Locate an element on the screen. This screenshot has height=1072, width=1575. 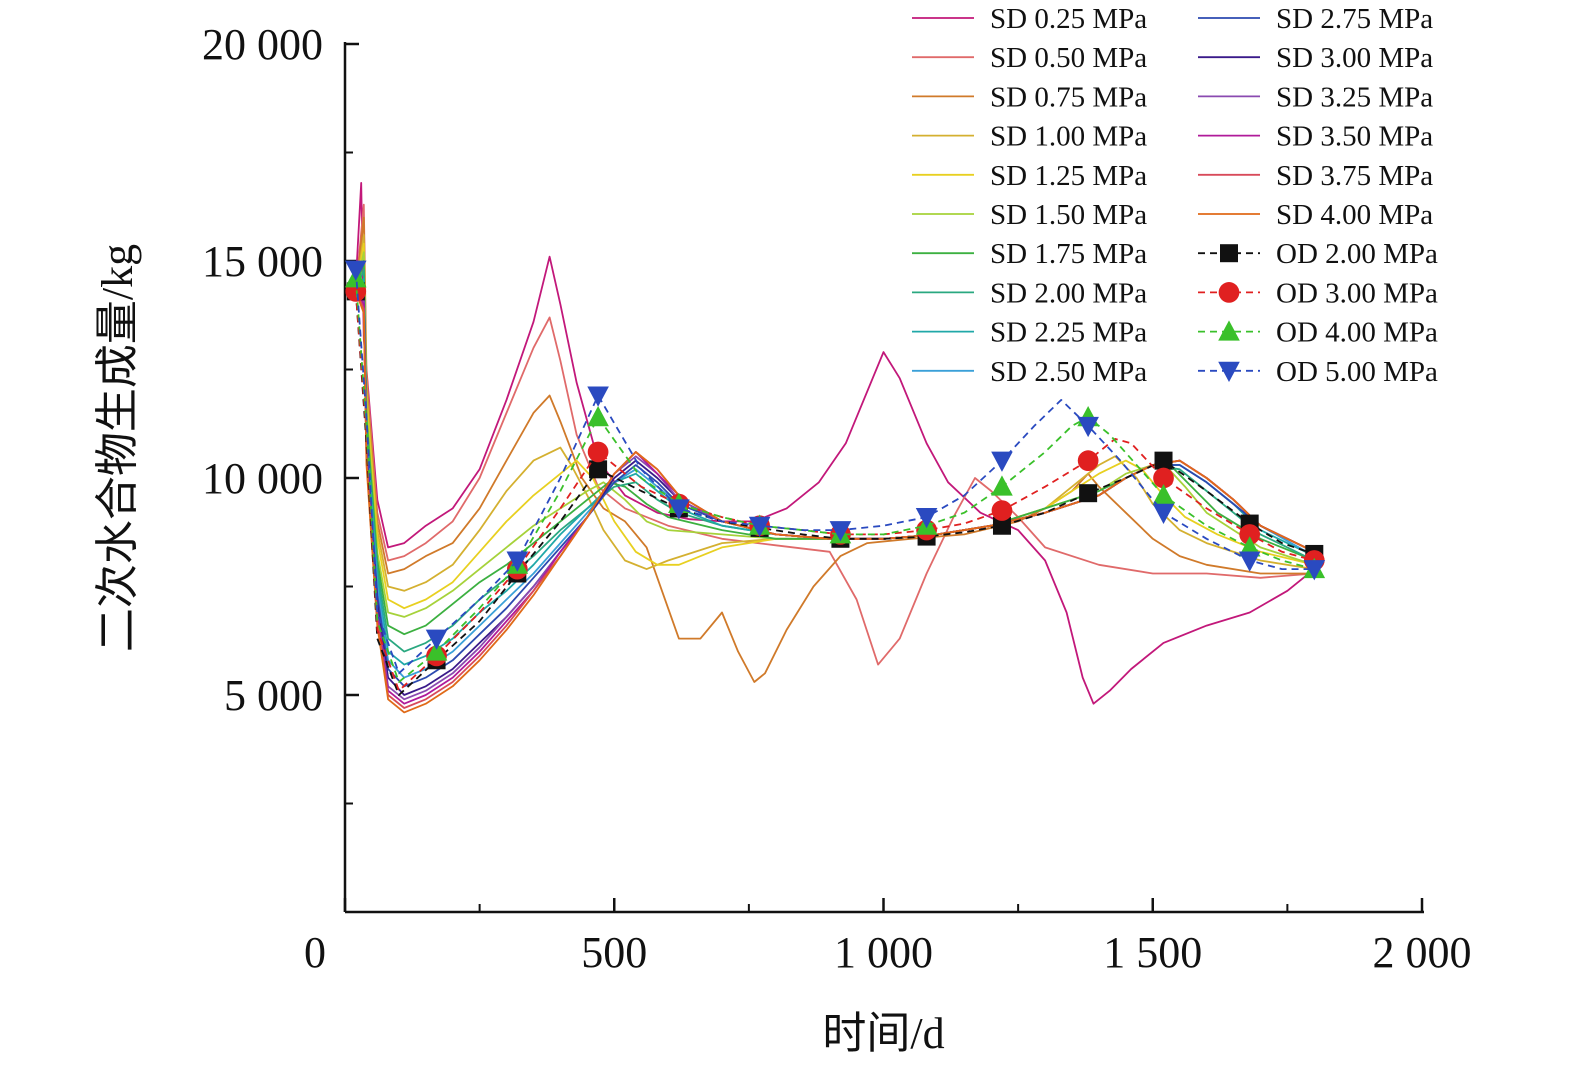
legend-label: SD 0.50 MPa is located at coordinates (1068, 58).